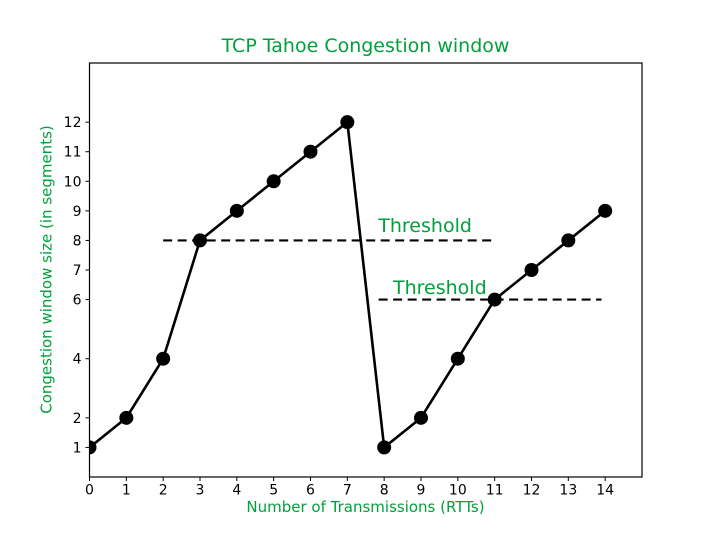 This screenshot has height=535, width=711. Describe the element at coordinates (89, 491) in the screenshot. I see `x-tick-label: 0` at that location.